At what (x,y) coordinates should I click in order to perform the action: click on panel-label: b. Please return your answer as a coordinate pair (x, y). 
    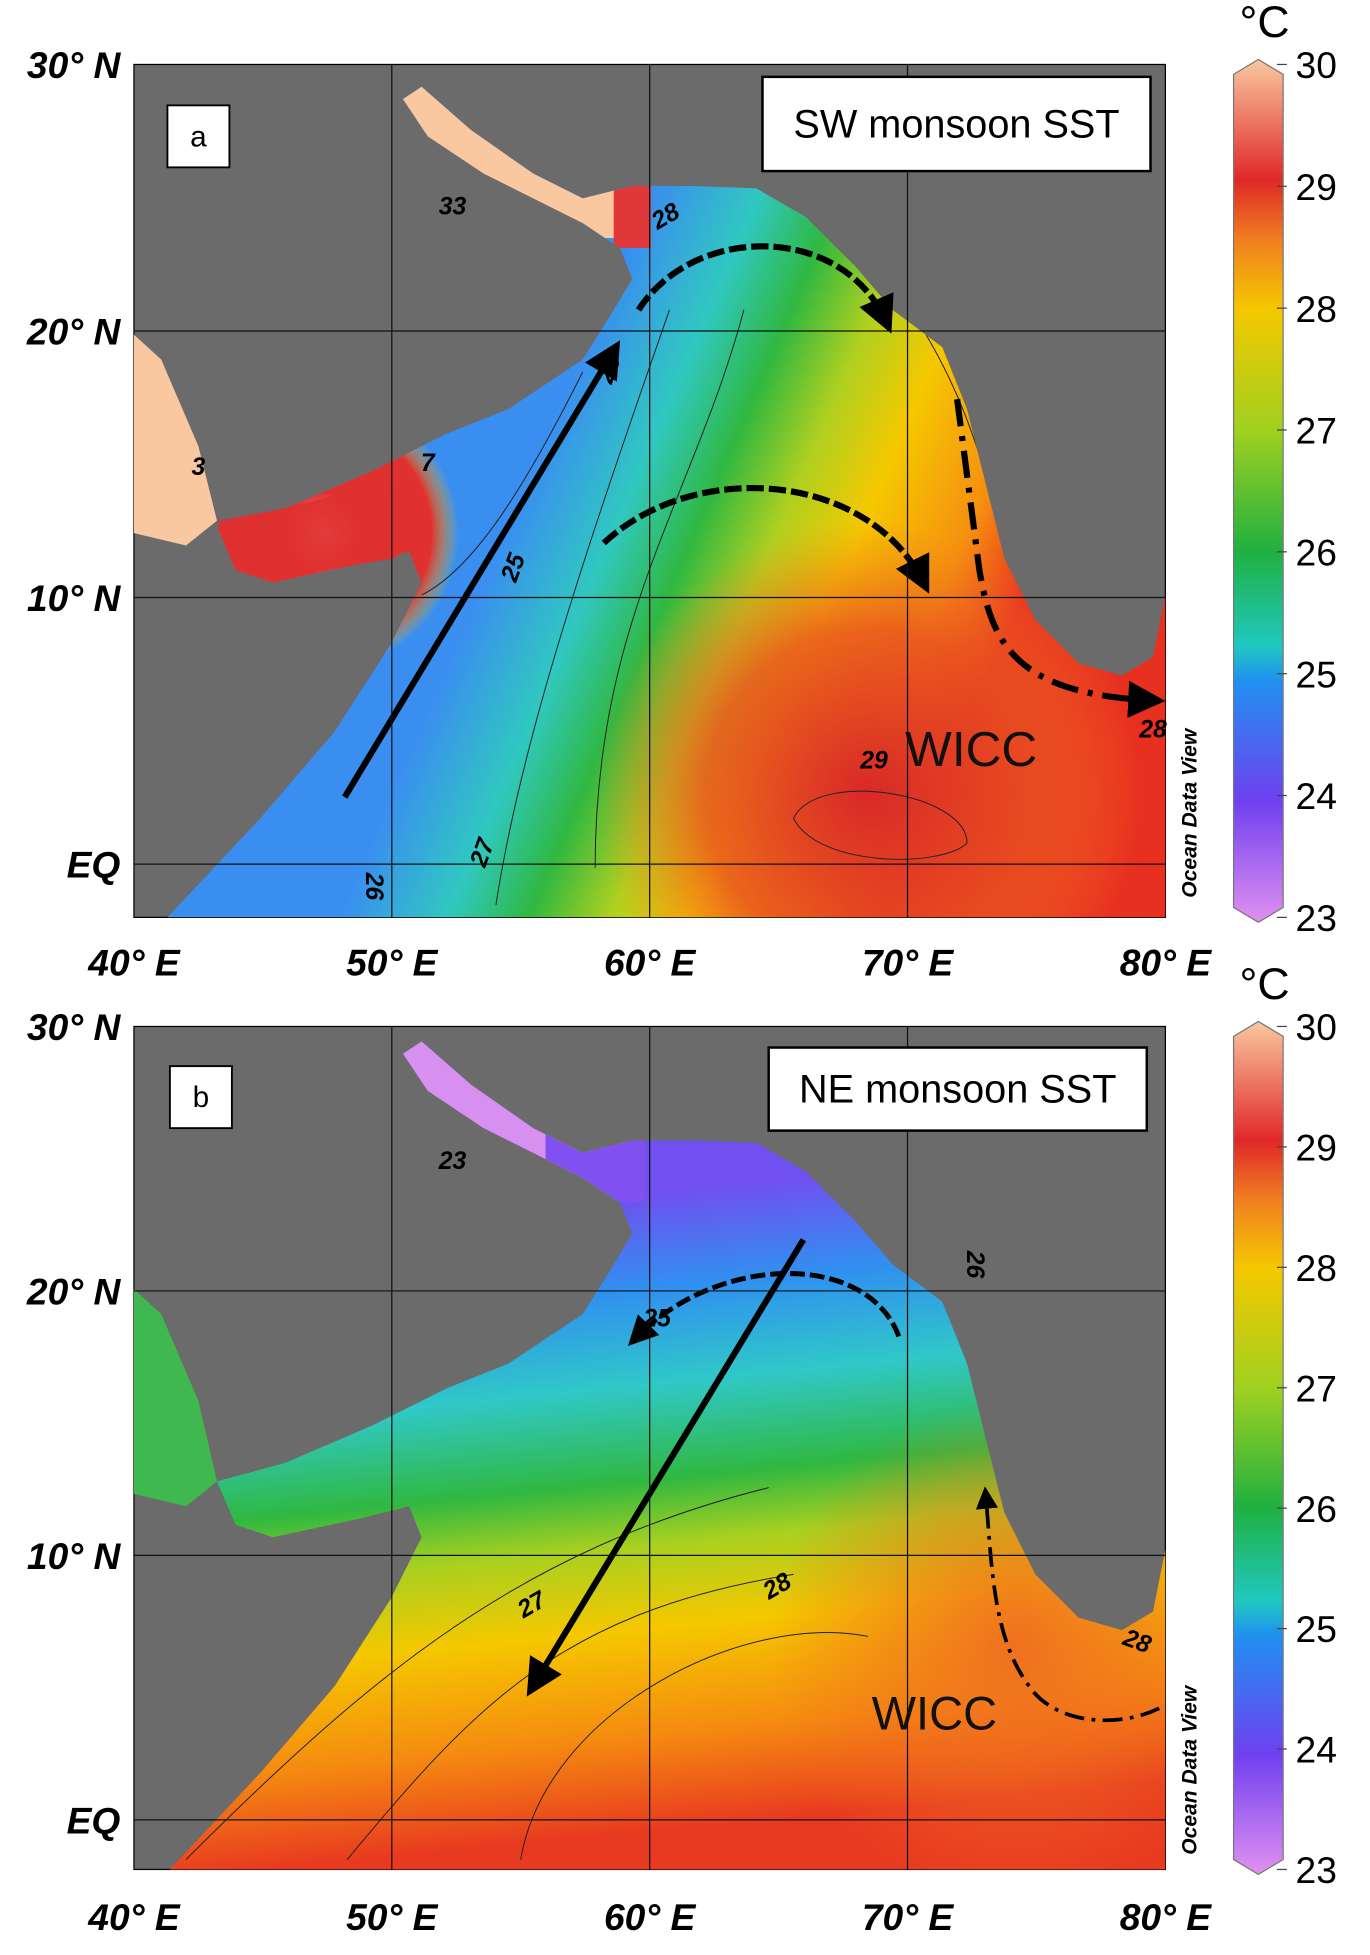
    Looking at the image, I should click on (201, 1097).